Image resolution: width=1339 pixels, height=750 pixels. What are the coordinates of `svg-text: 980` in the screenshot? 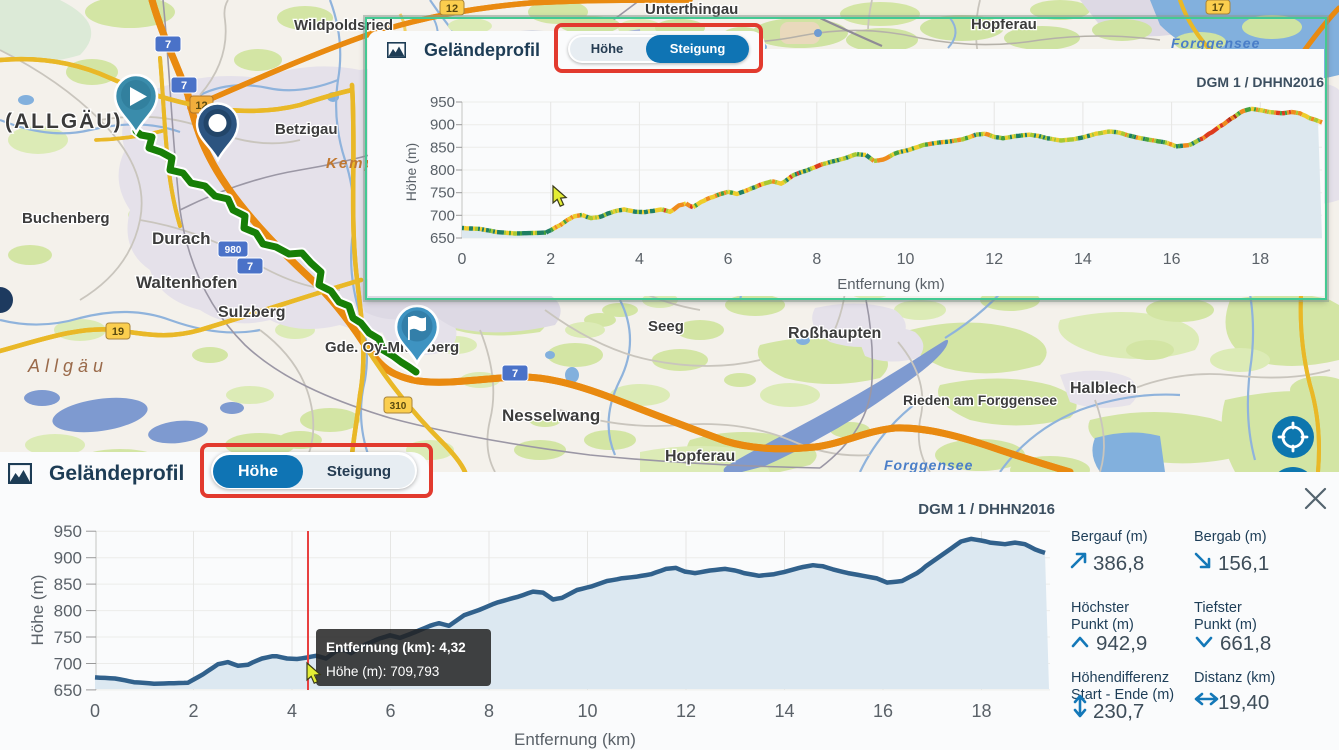 It's located at (233, 250).